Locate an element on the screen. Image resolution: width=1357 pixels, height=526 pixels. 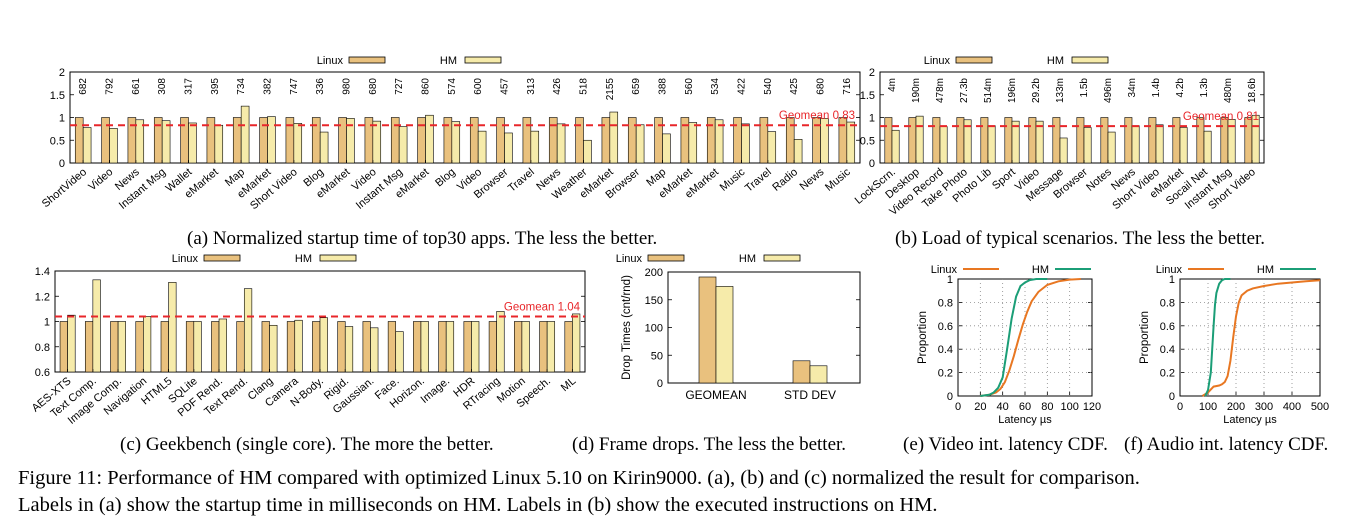
chart-c-geomean-label: Geomean 1.04 is located at coordinates (542, 307).